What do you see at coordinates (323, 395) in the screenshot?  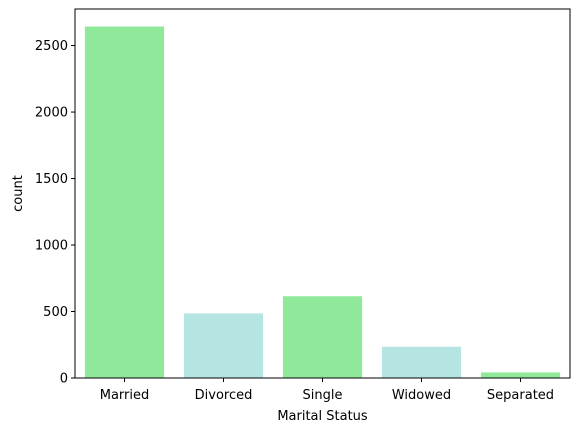 I see `x-tick-label: Single` at bounding box center [323, 395].